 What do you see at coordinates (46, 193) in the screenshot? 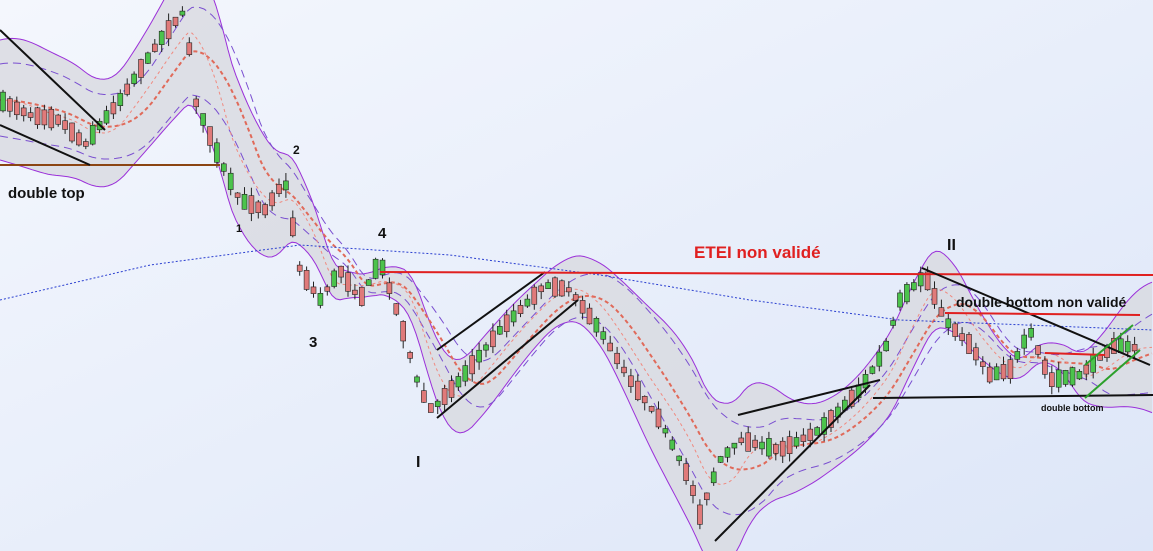
I see `annotation: double top` at bounding box center [46, 193].